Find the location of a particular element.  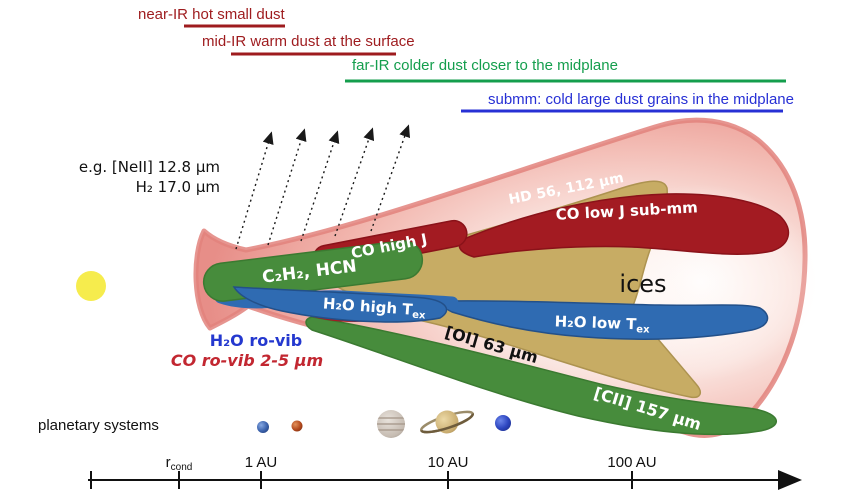

rcond-label: rcond is located at coordinates (179, 463).